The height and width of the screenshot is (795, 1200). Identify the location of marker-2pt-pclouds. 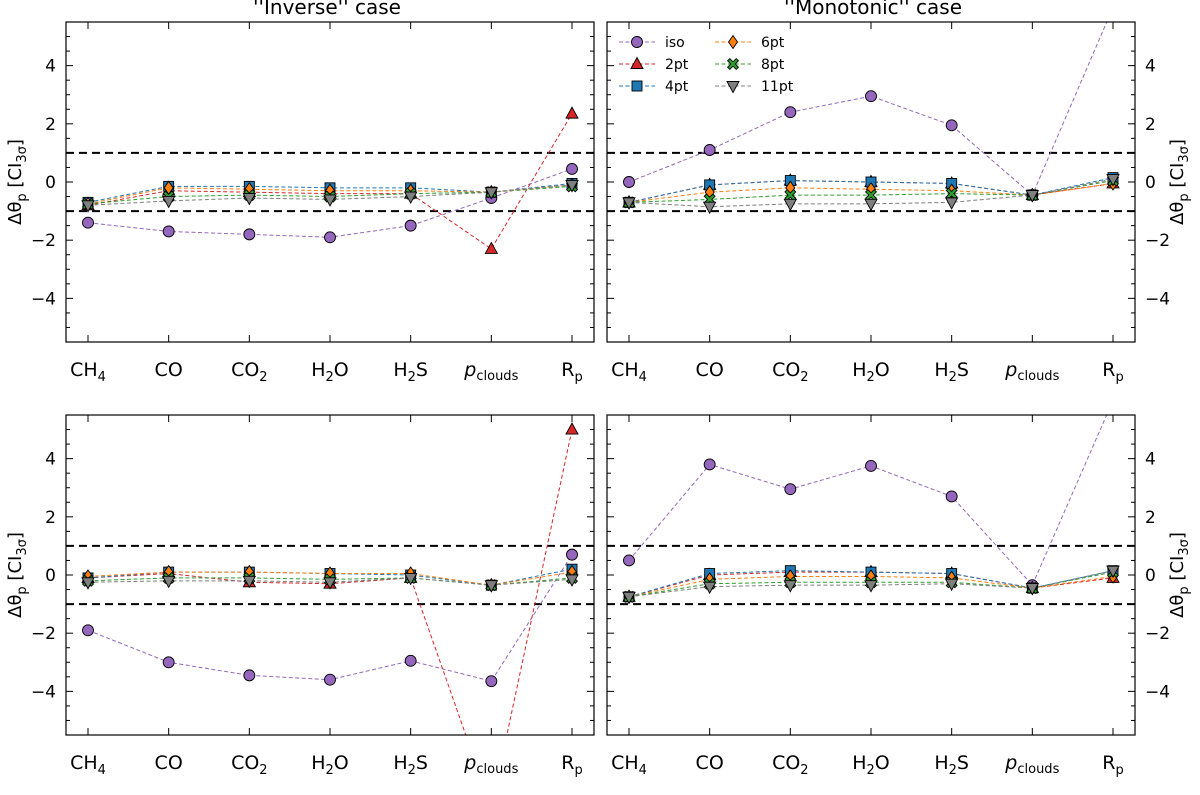
(491, 247).